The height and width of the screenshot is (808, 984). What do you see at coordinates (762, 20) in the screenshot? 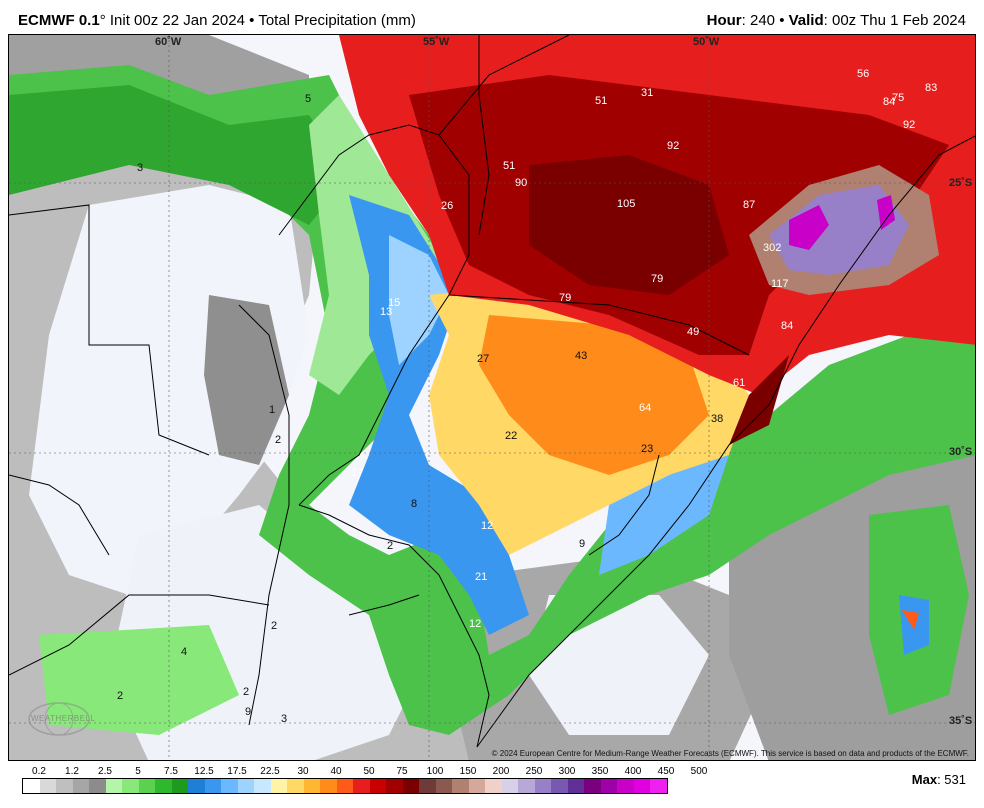
I see `hour-value: 240` at bounding box center [762, 20].